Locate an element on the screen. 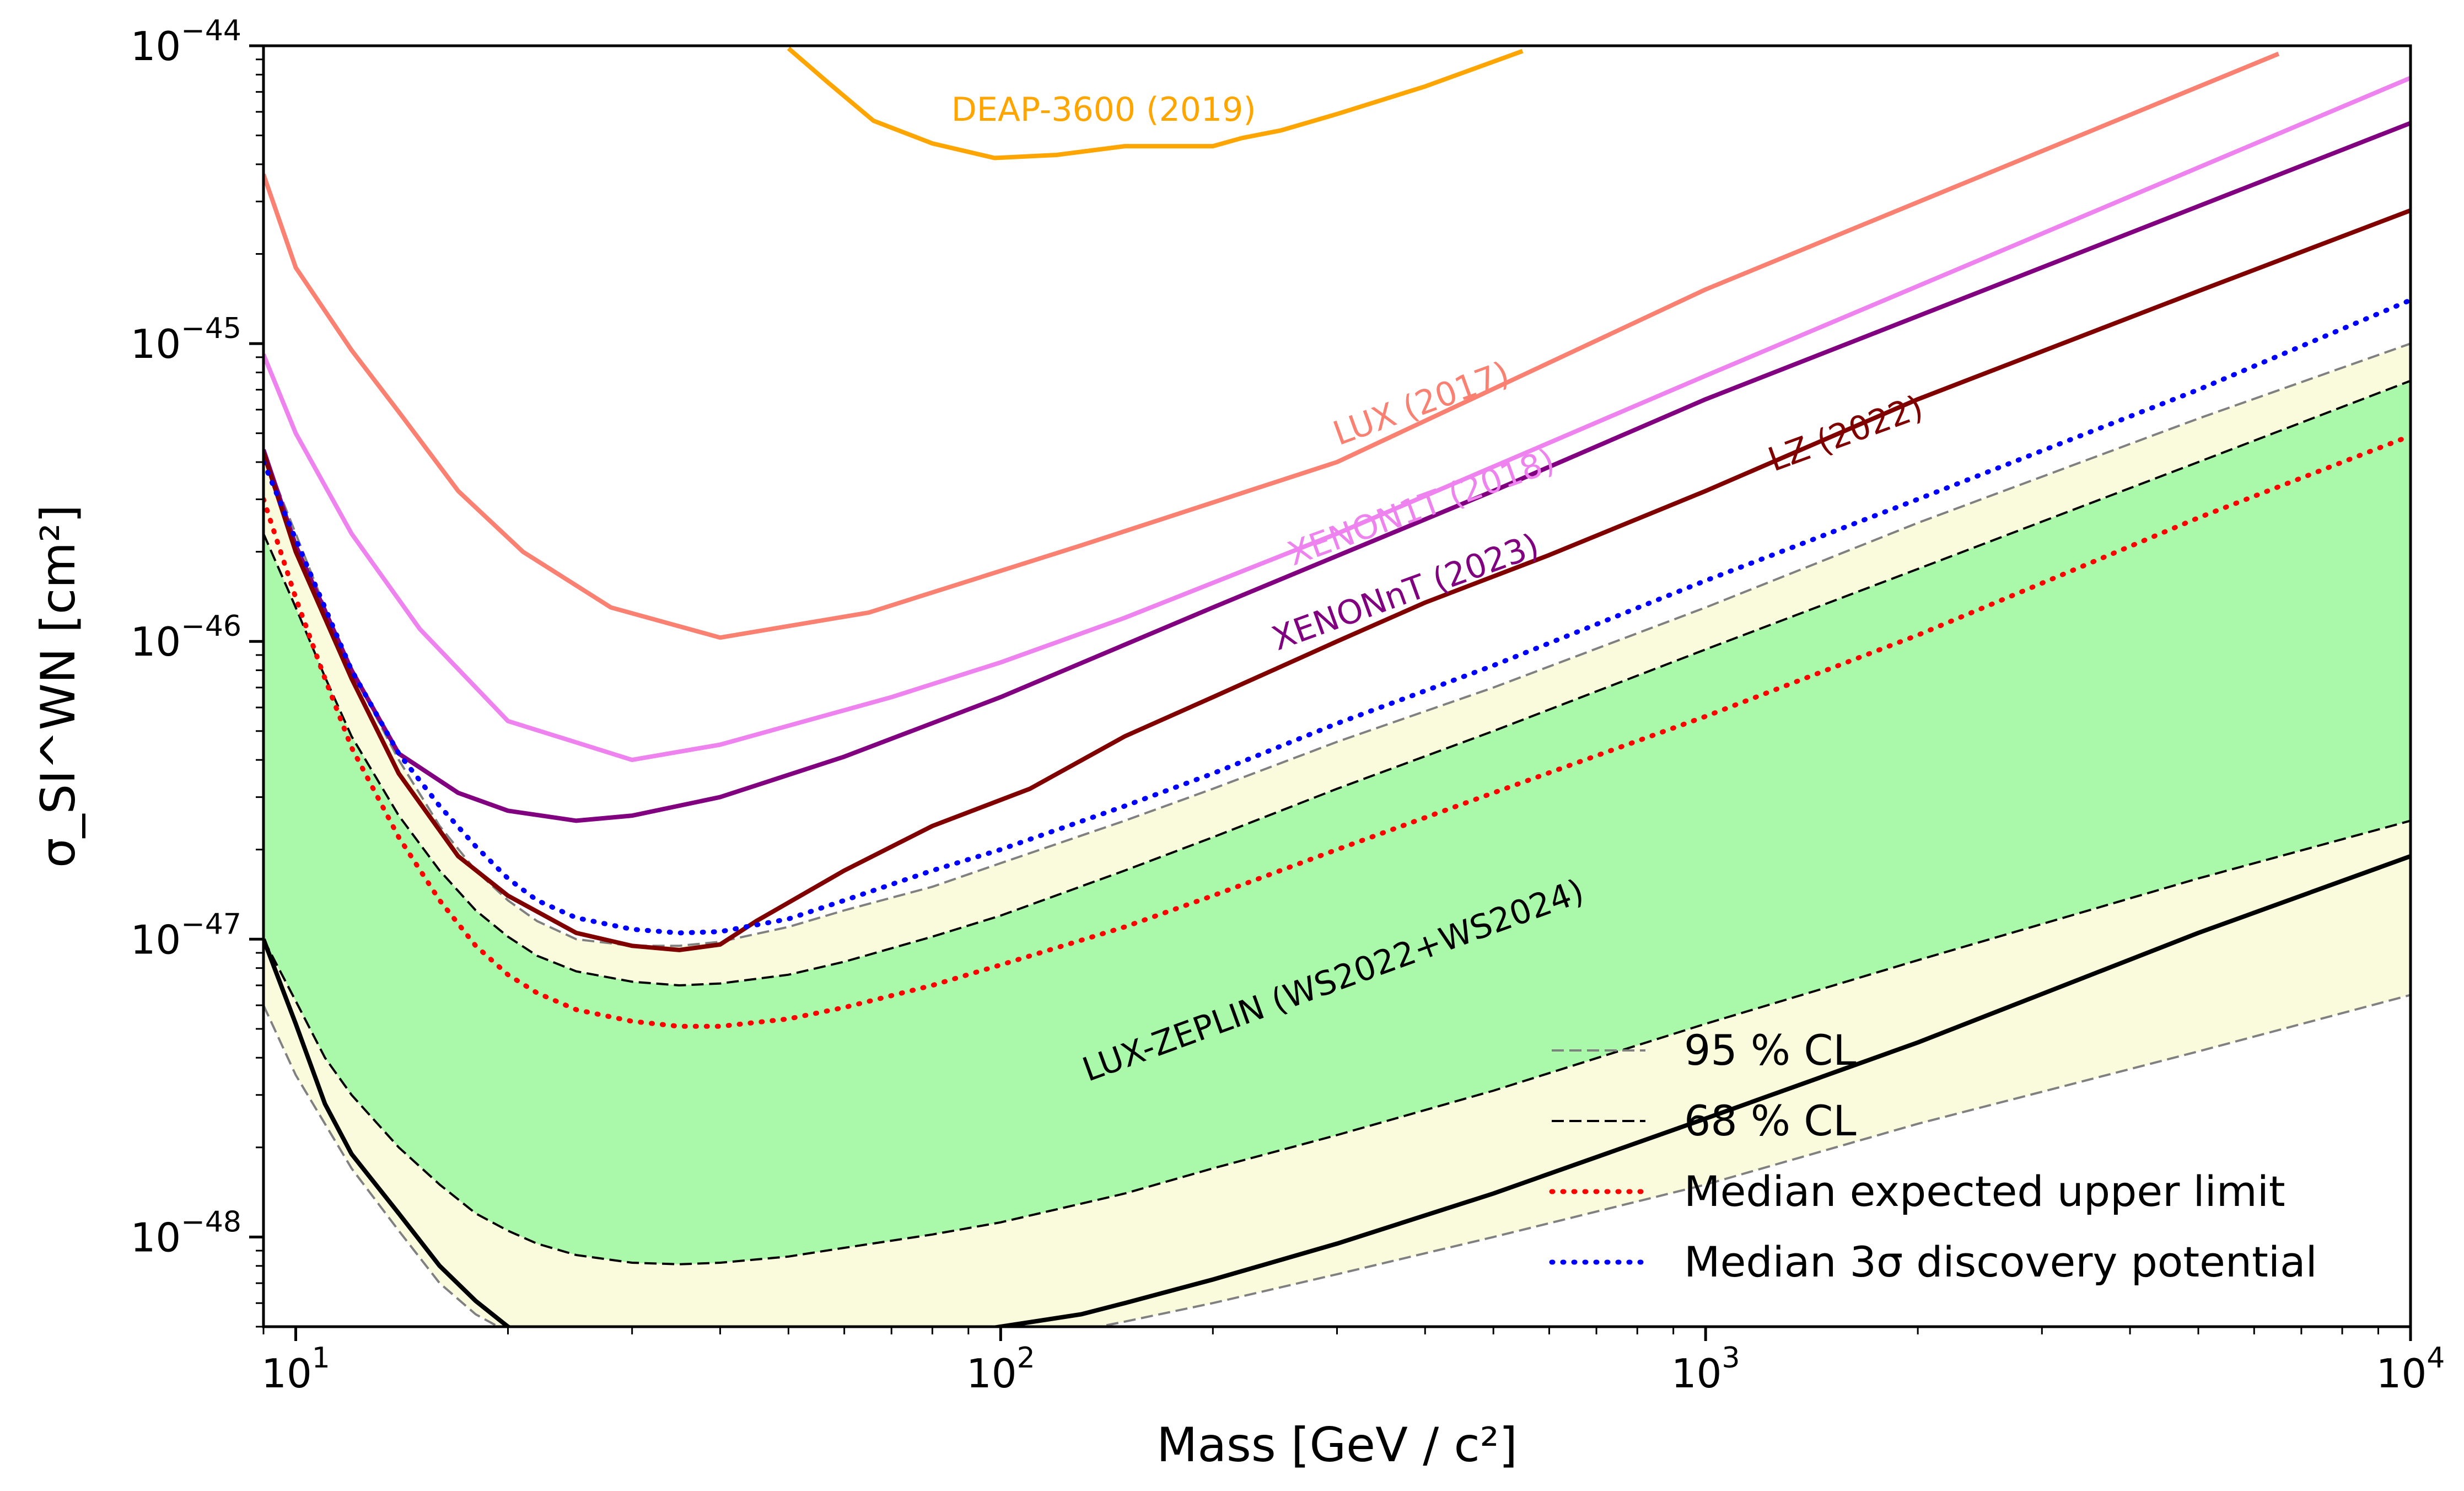  x-axis-title: Mass [GeV / c²] is located at coordinates (1337, 1445).